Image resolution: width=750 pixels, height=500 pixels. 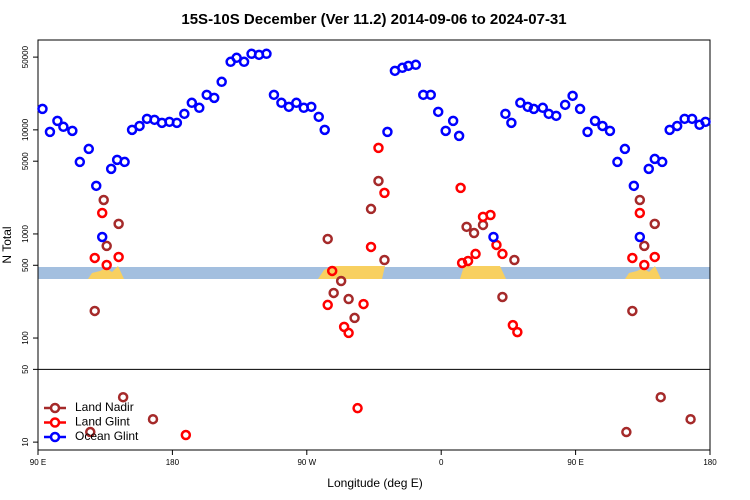 I want to click on legend-label: Land Glint, so click(x=102, y=422).